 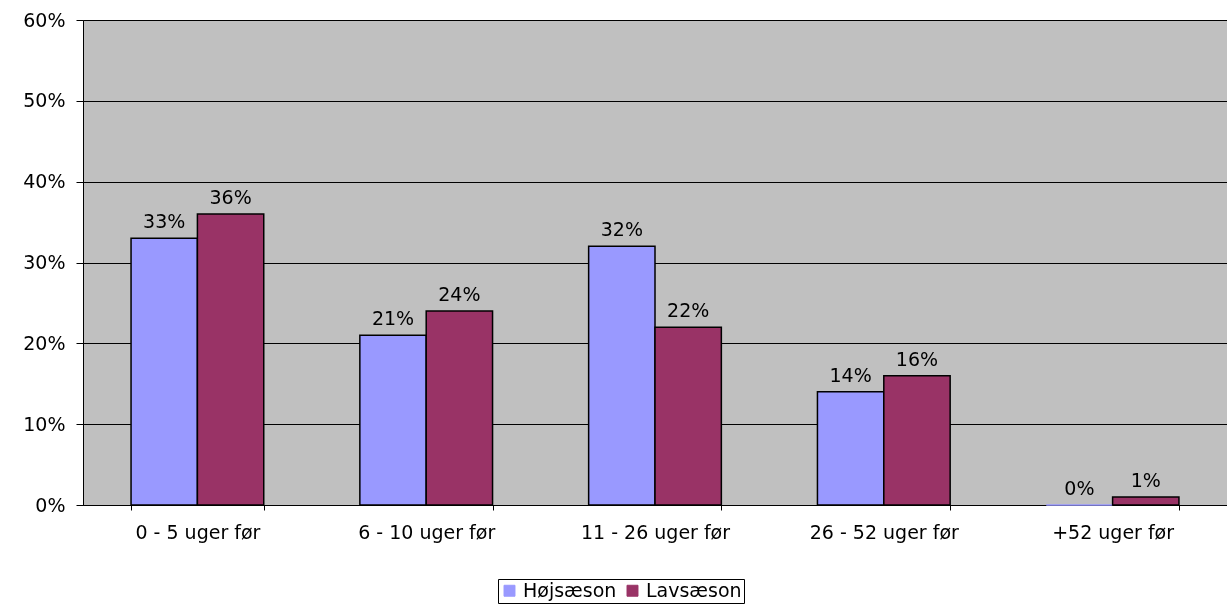 What do you see at coordinates (44, 181) in the screenshot?
I see `y-tick-label: 40%` at bounding box center [44, 181].